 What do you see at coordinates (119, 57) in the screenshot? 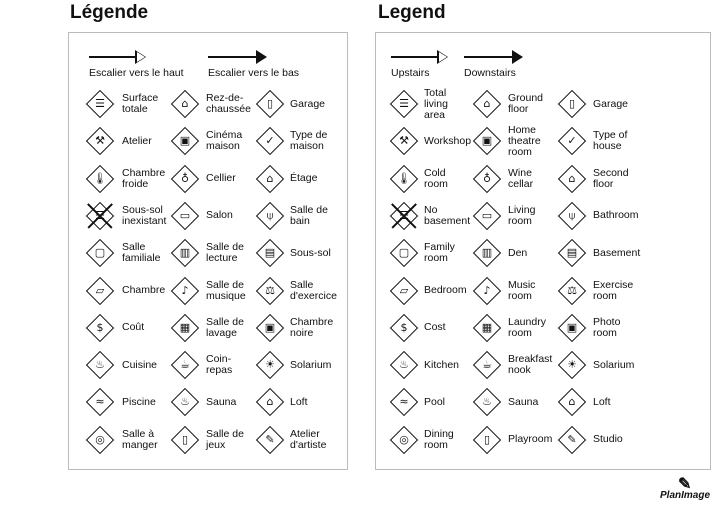
I see `stairs-up-arrow-icon` at bounding box center [119, 57].